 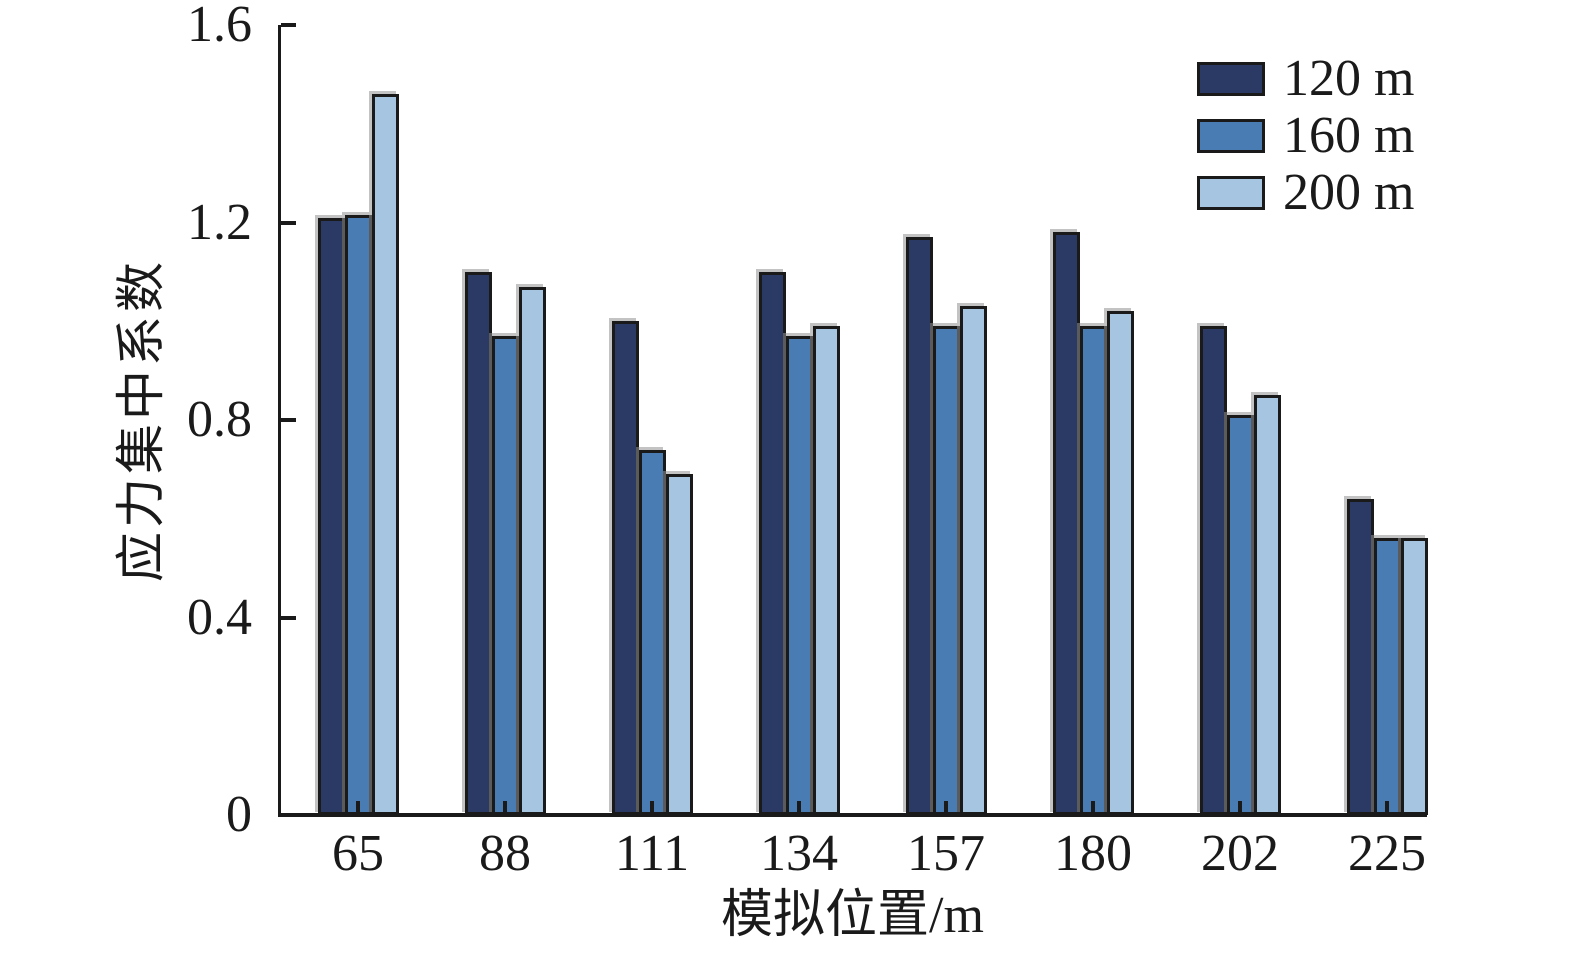 I want to click on bar-160m-x157, so click(x=946, y=570).